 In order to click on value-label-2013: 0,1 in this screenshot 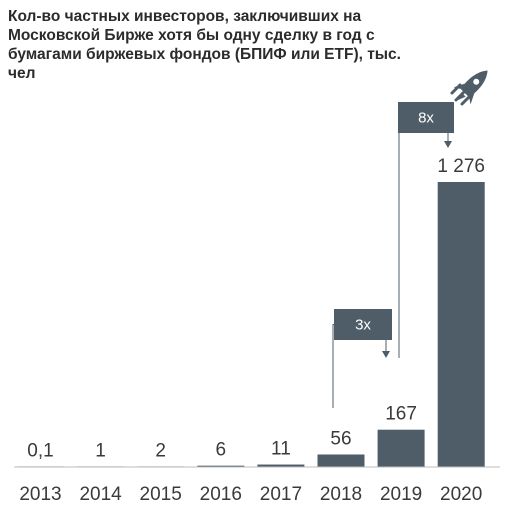, I will do `click(40, 450)`.